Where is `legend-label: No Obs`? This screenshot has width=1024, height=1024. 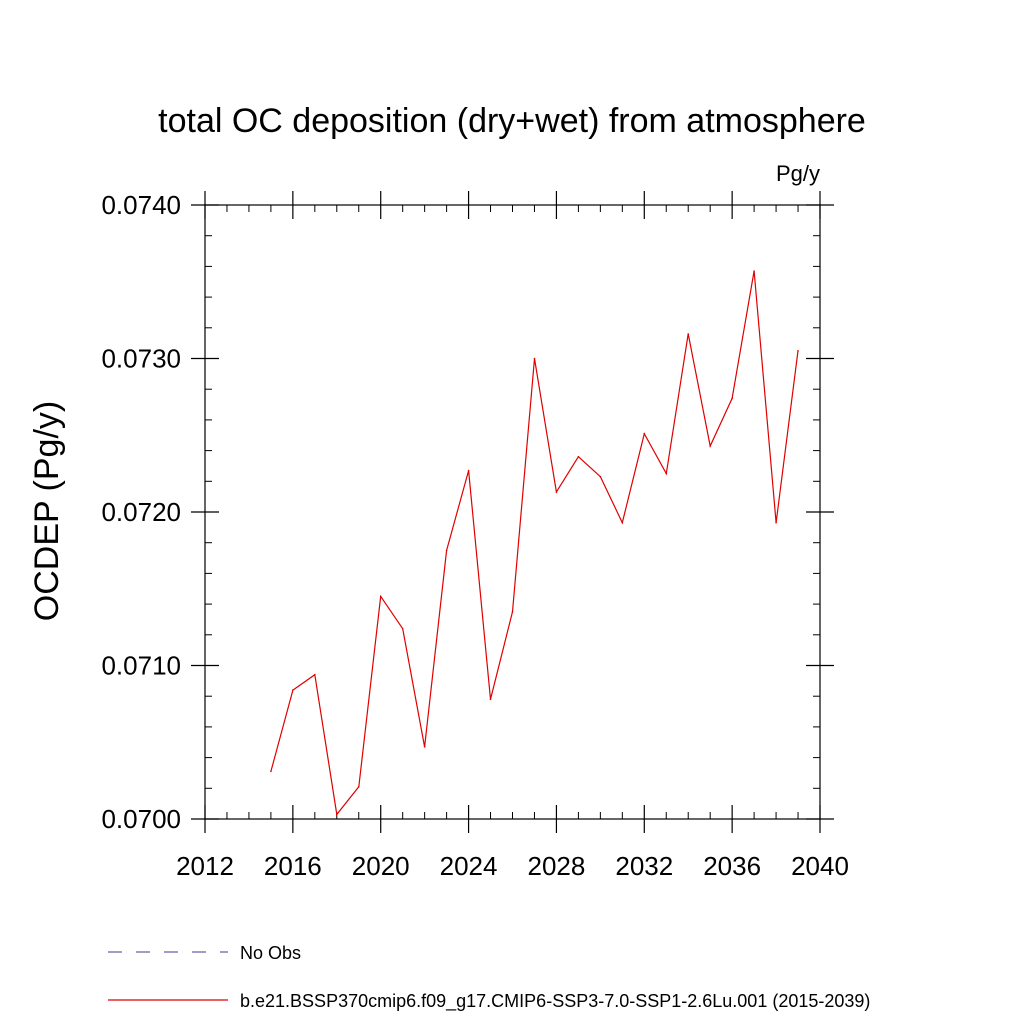 legend-label: No Obs is located at coordinates (270, 953).